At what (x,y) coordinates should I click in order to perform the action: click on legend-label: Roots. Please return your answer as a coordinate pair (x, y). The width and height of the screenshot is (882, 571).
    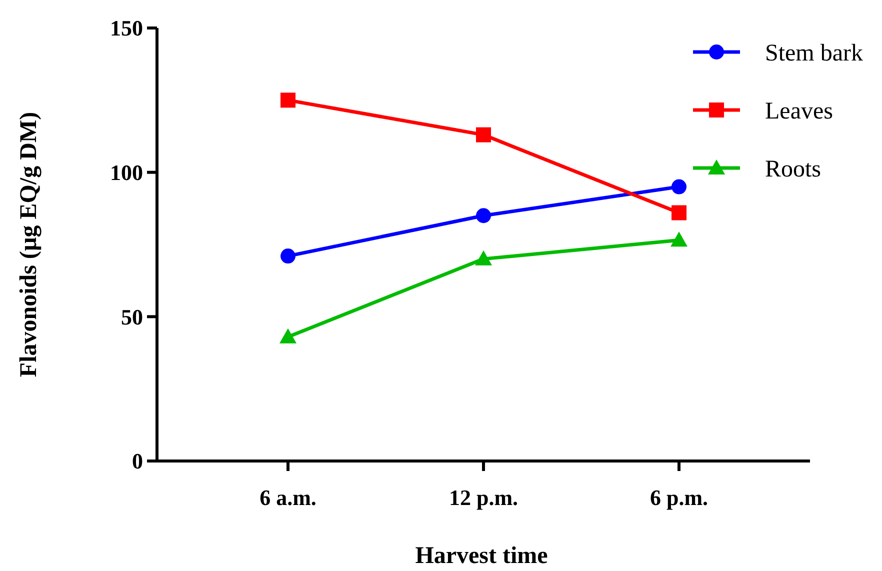
    Looking at the image, I should click on (793, 169).